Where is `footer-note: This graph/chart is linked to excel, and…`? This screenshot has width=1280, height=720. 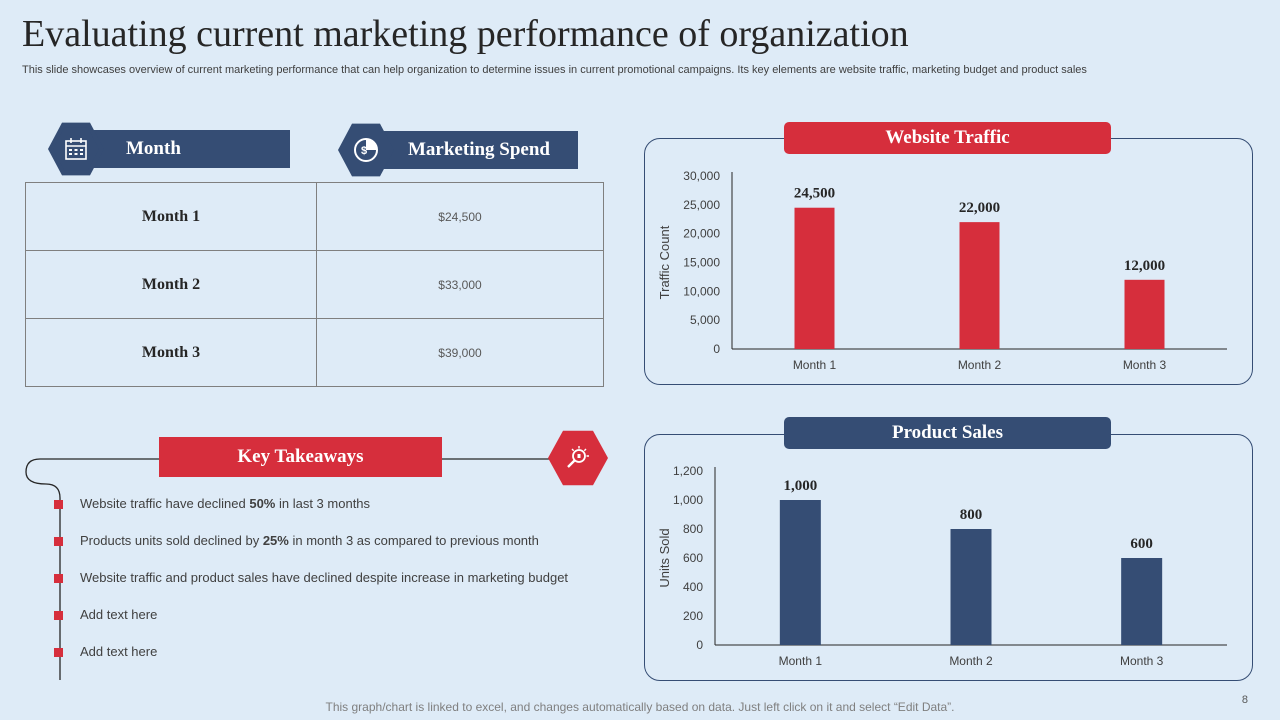 footer-note: This graph/chart is linked to excel, and… is located at coordinates (640, 707).